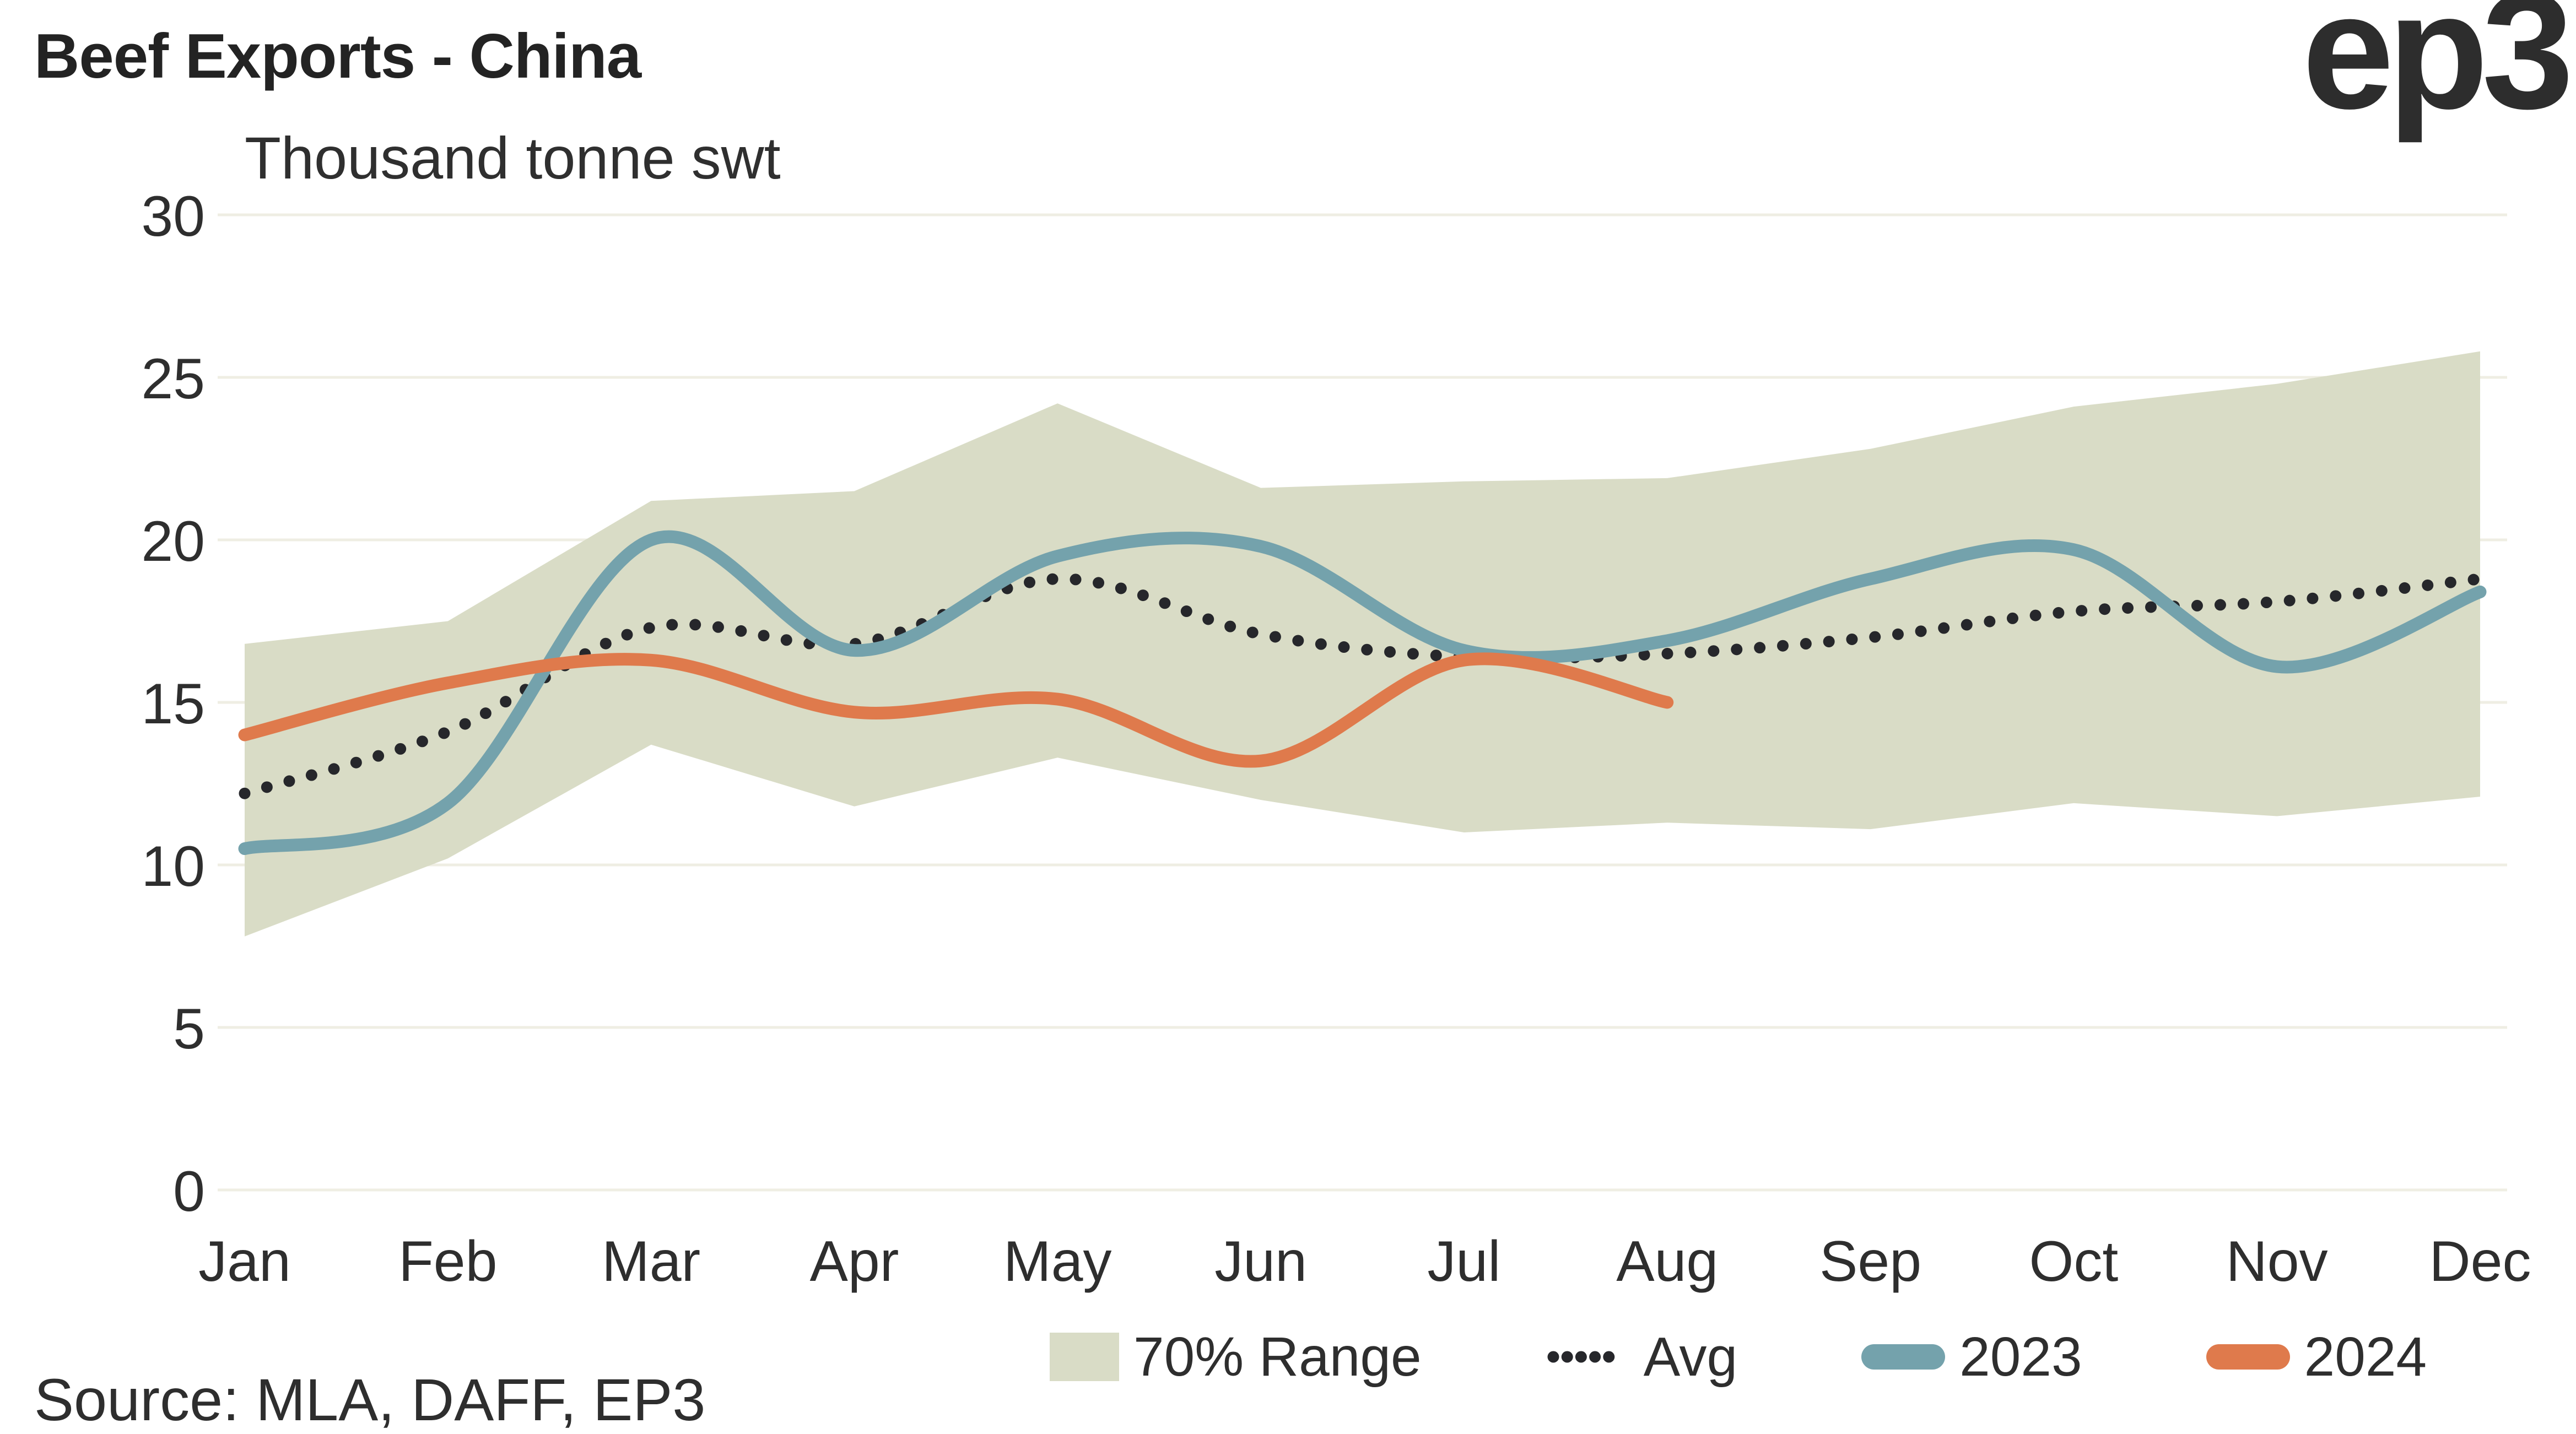 The height and width of the screenshot is (1434, 2576). Describe the element at coordinates (513, 158) in the screenshot. I see `axis-unit-label: Thousand tonne swt` at that location.